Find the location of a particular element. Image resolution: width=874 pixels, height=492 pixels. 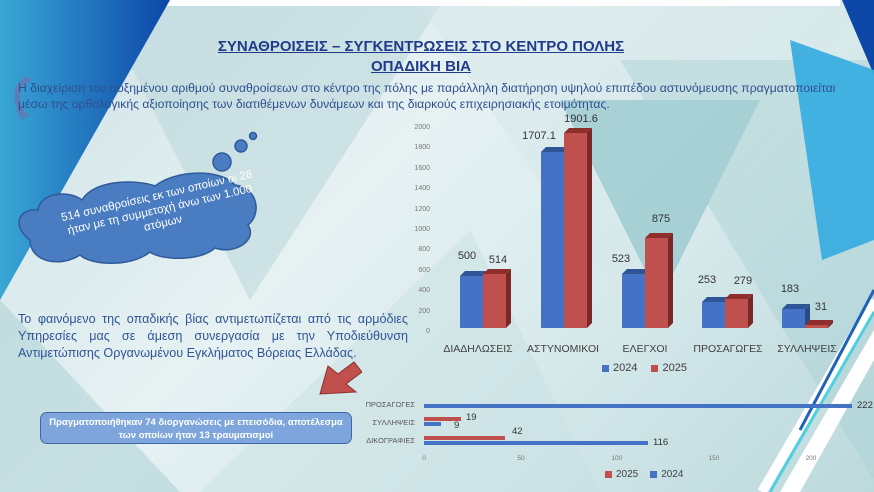

y-tick: 1800 is located at coordinates (422, 147).